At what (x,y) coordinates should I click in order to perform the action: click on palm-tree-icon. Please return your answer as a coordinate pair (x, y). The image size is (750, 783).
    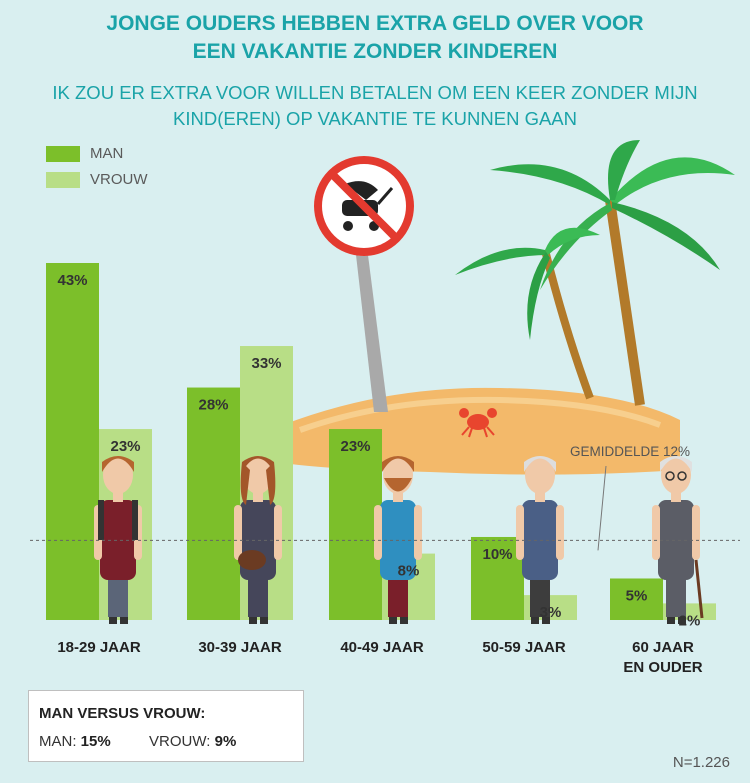
    Looking at the image, I should click on (595, 273).